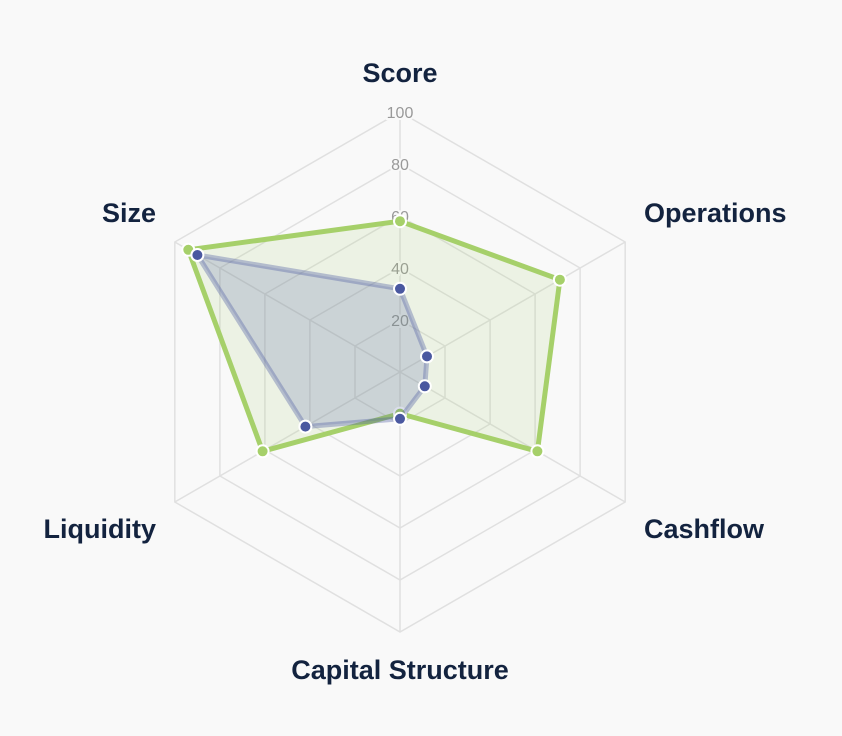 This screenshot has width=842, height=736. Describe the element at coordinates (704, 529) in the screenshot. I see `axis-label-cashflow: Cashflow` at that location.